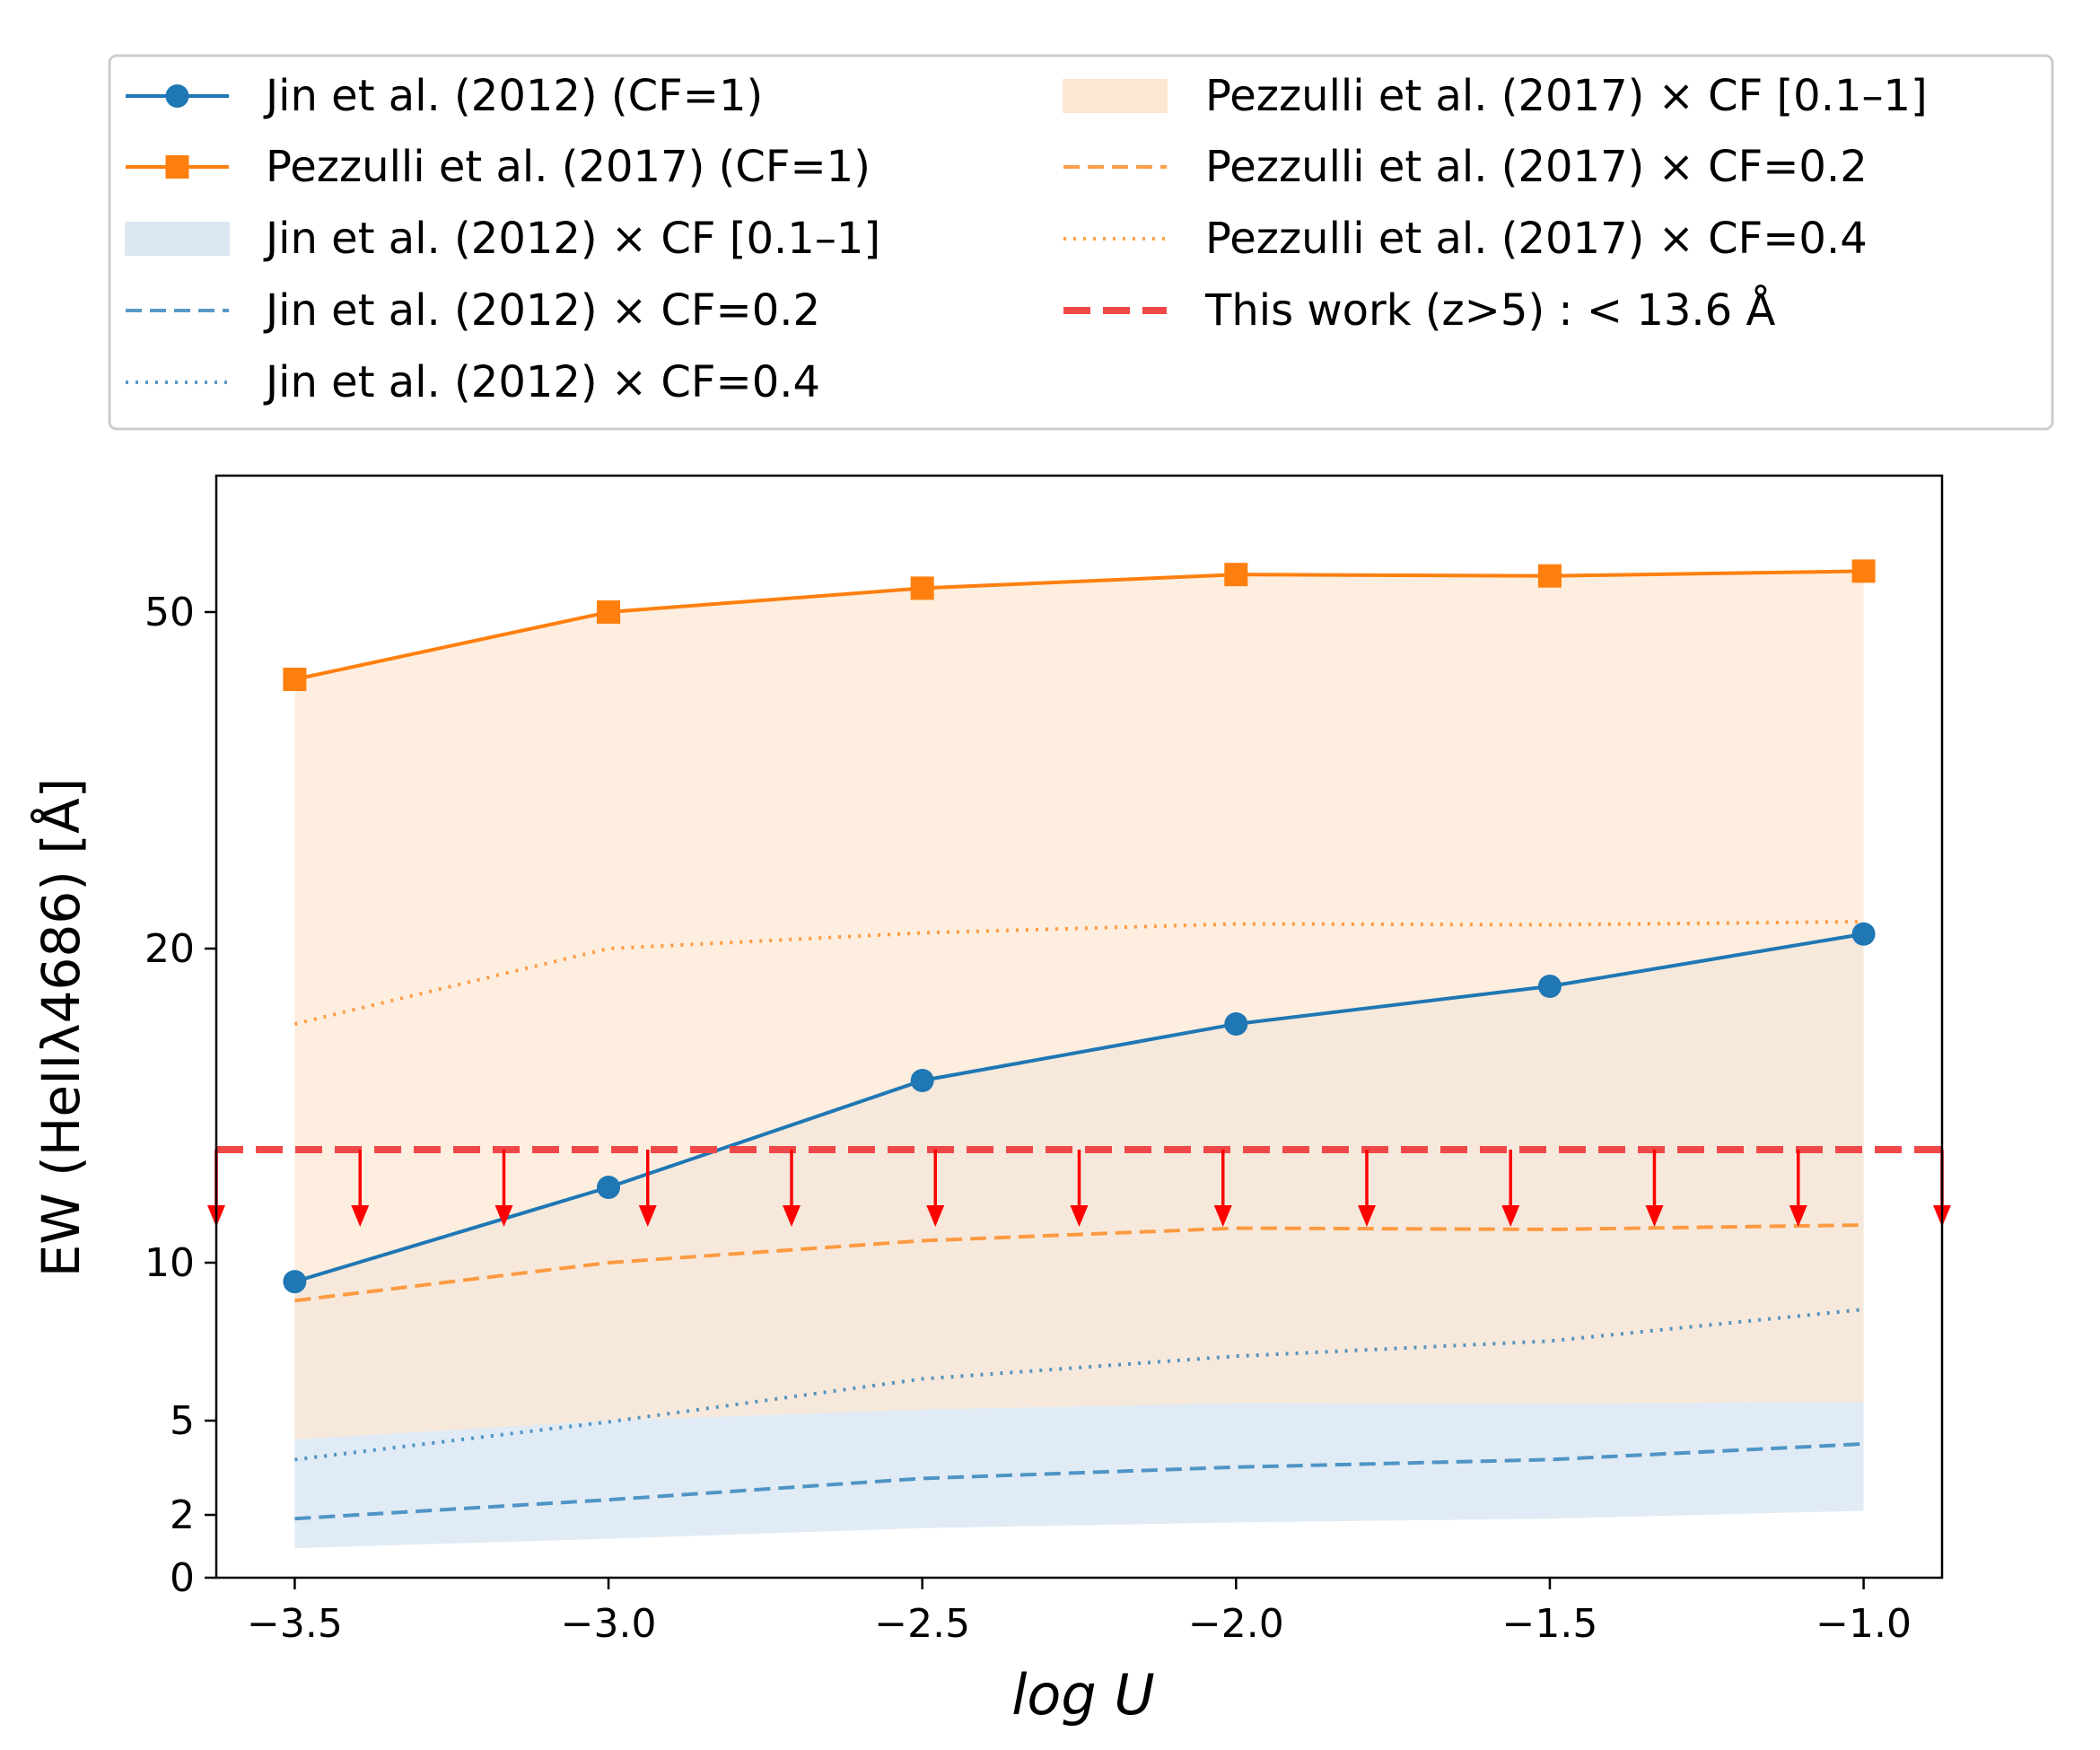 This screenshot has width=2100, height=1750. What do you see at coordinates (182, 1421) in the screenshot?
I see `y-tick-label: 5` at bounding box center [182, 1421].